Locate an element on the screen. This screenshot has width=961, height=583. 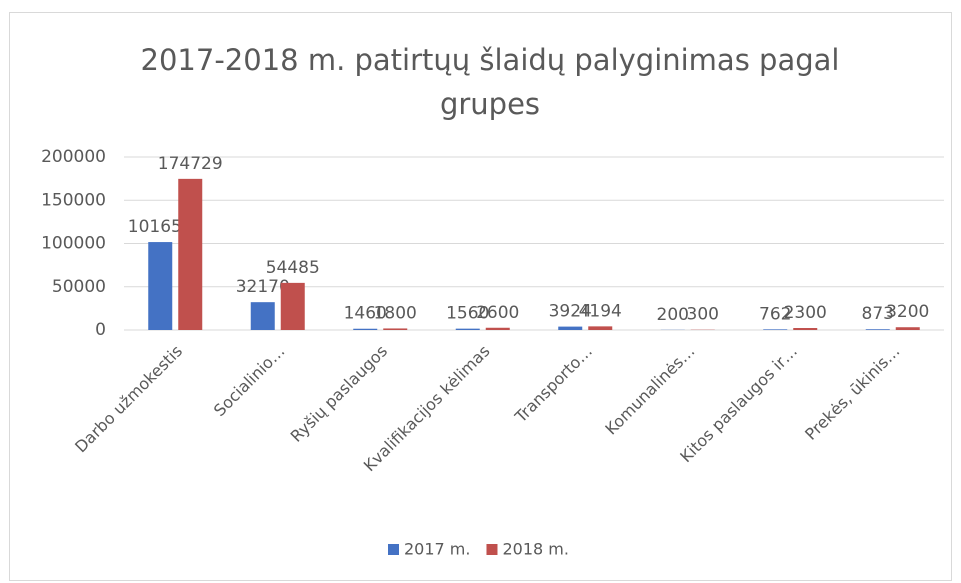
data-label: 4194 is located at coordinates (600, 311).